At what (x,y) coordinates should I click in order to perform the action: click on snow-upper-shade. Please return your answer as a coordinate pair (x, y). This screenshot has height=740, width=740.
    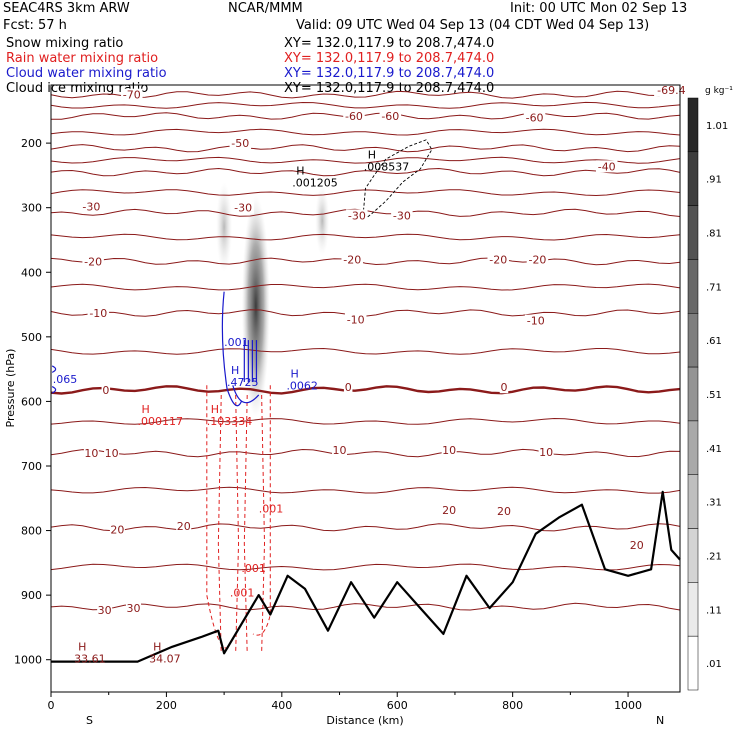
    Looking at the image, I should click on (322, 220).